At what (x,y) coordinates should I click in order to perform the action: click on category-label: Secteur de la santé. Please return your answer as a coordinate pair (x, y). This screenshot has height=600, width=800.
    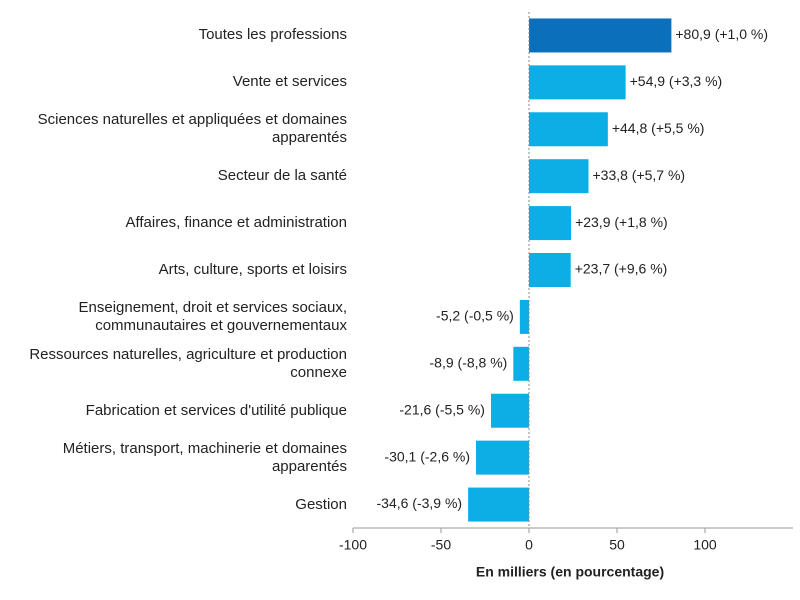
    Looking at the image, I should click on (282, 176).